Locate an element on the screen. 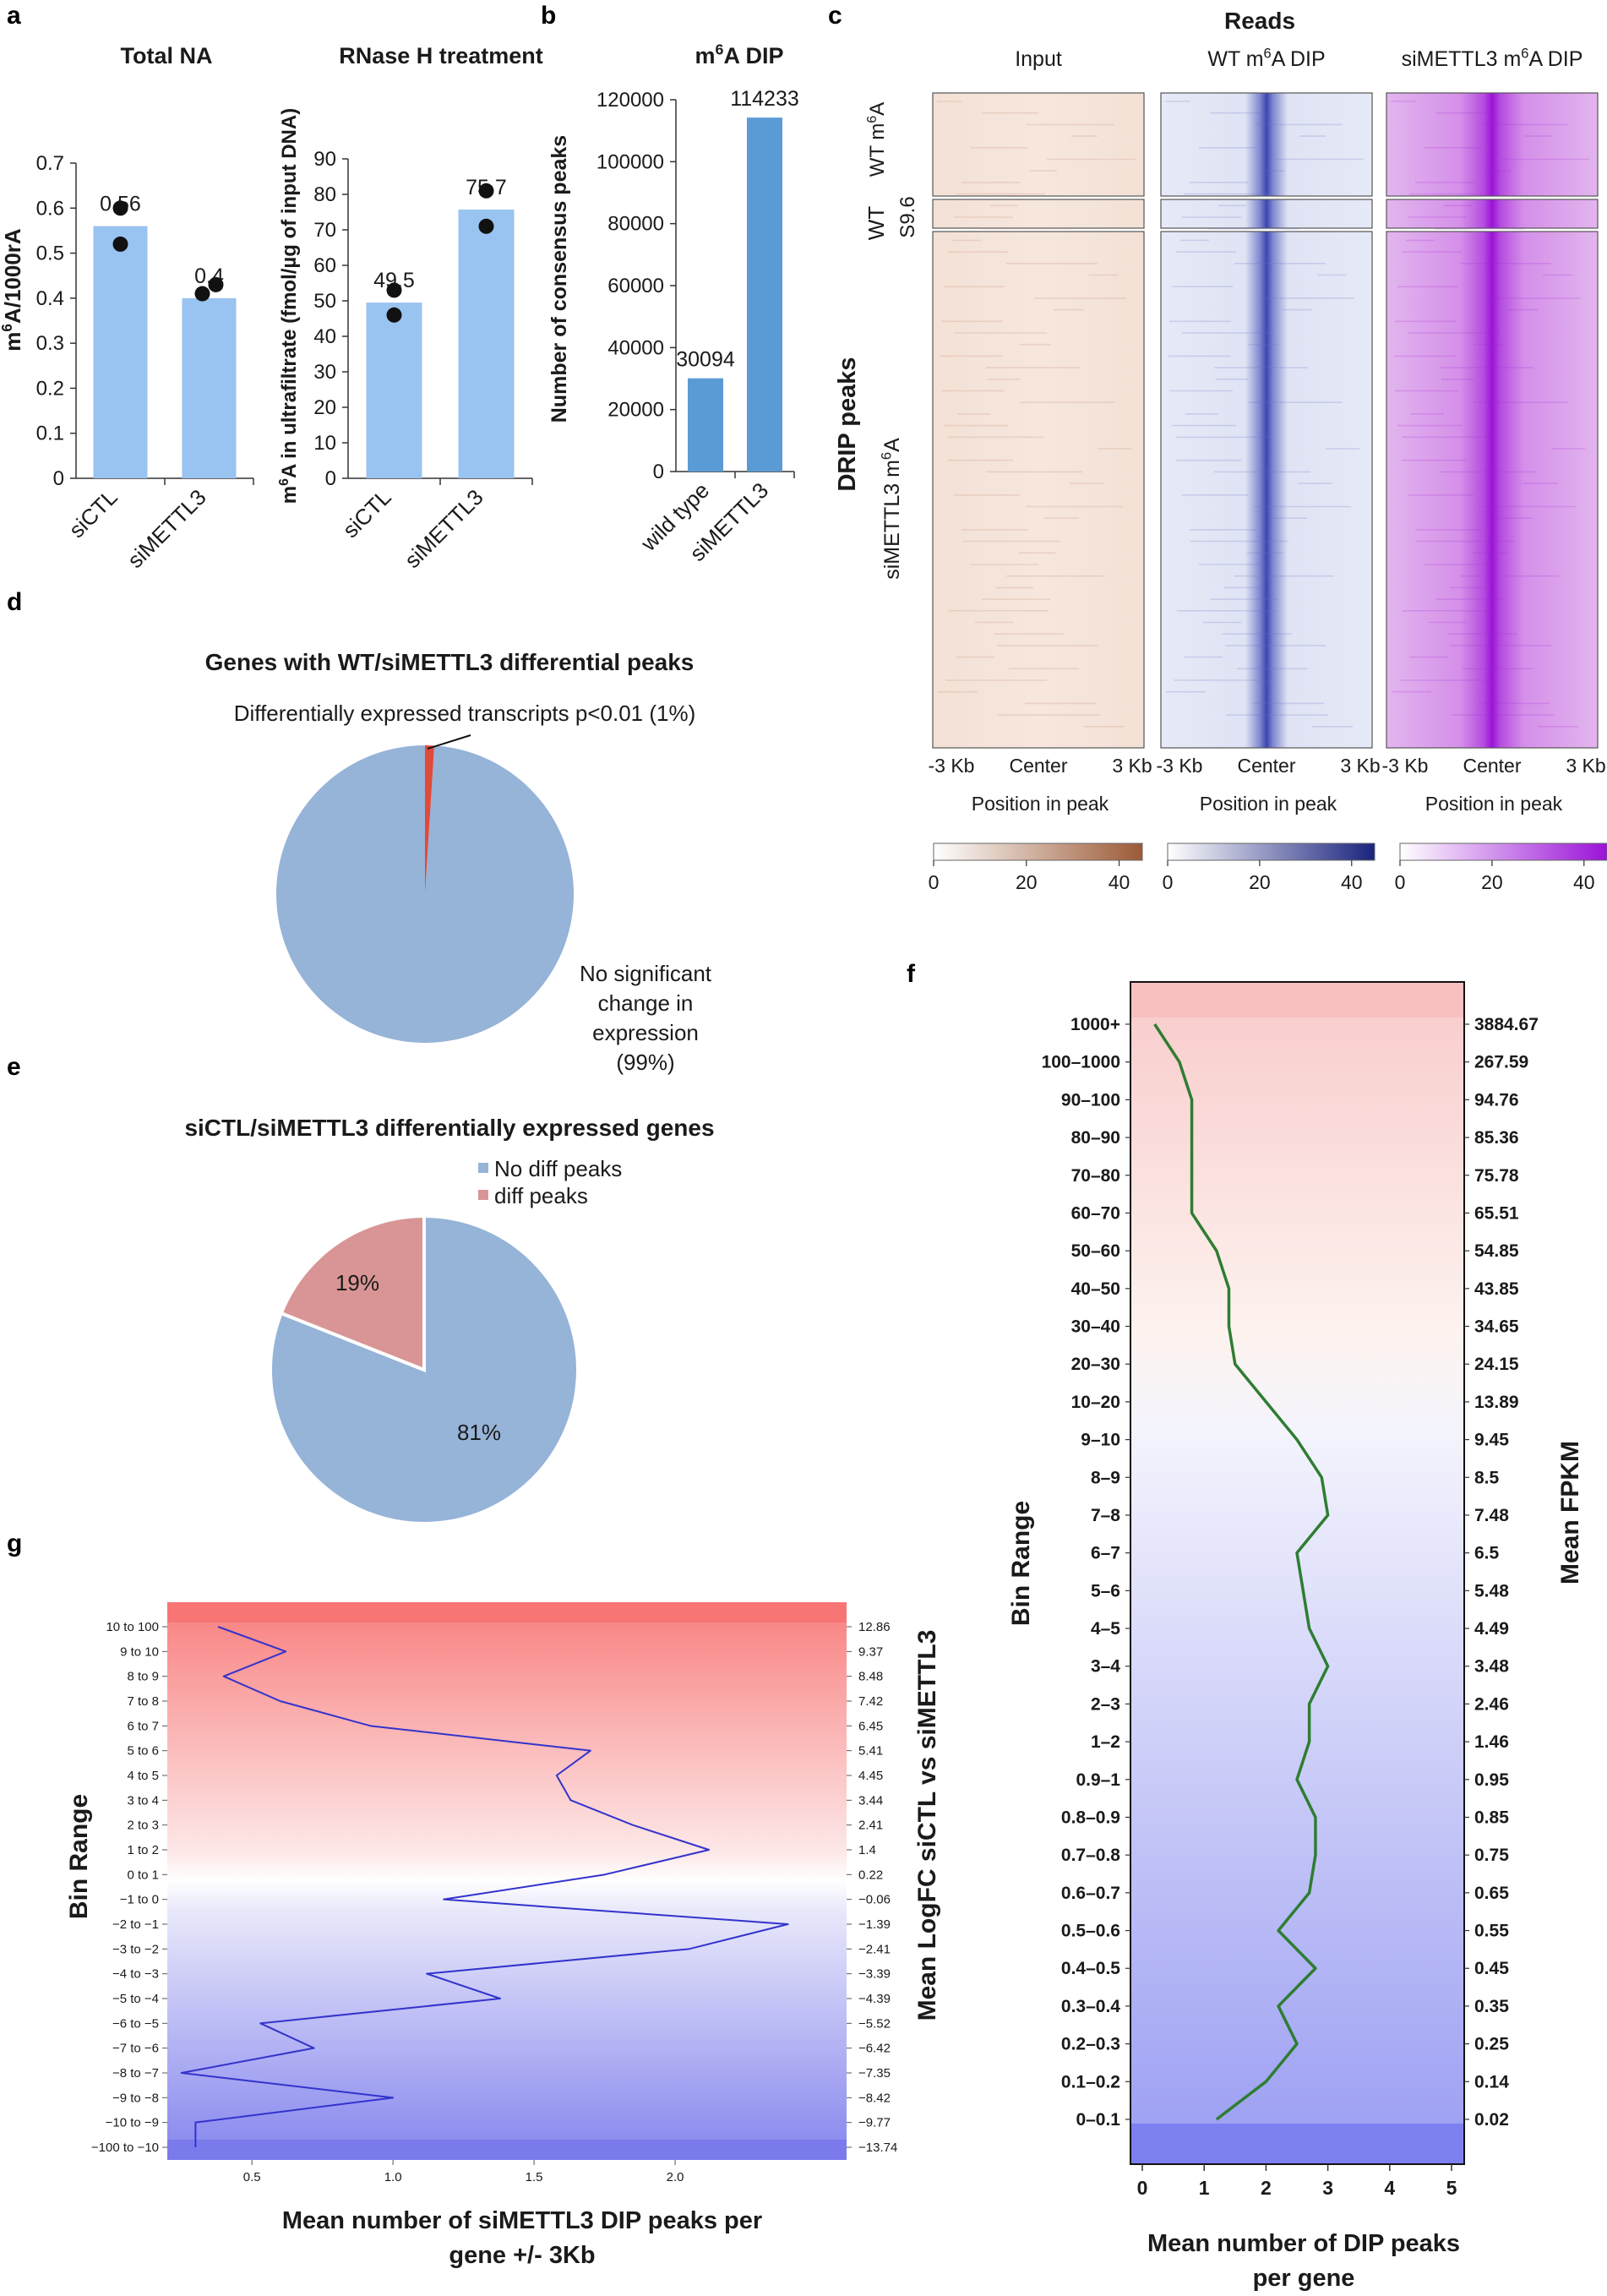  f-bin-label: 70–80 is located at coordinates (1095, 1176).